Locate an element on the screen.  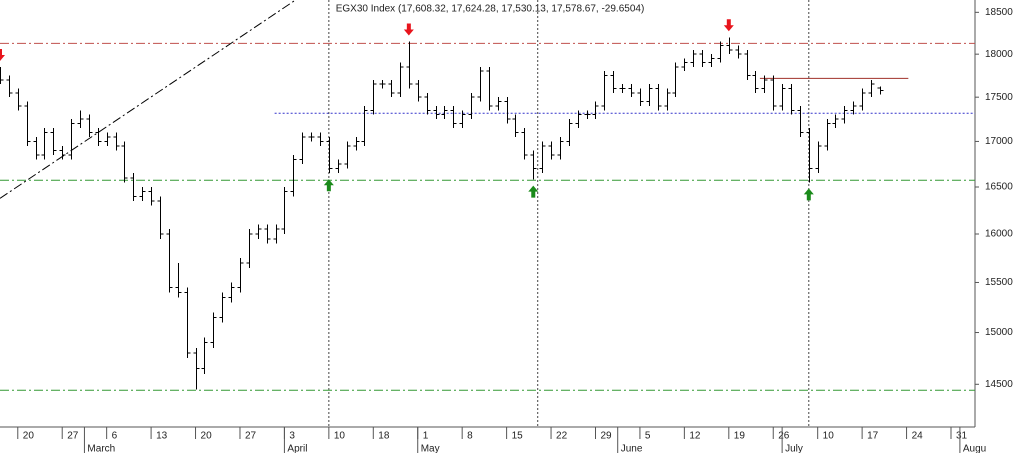
x-tick-label: 13 is located at coordinates (162, 436).